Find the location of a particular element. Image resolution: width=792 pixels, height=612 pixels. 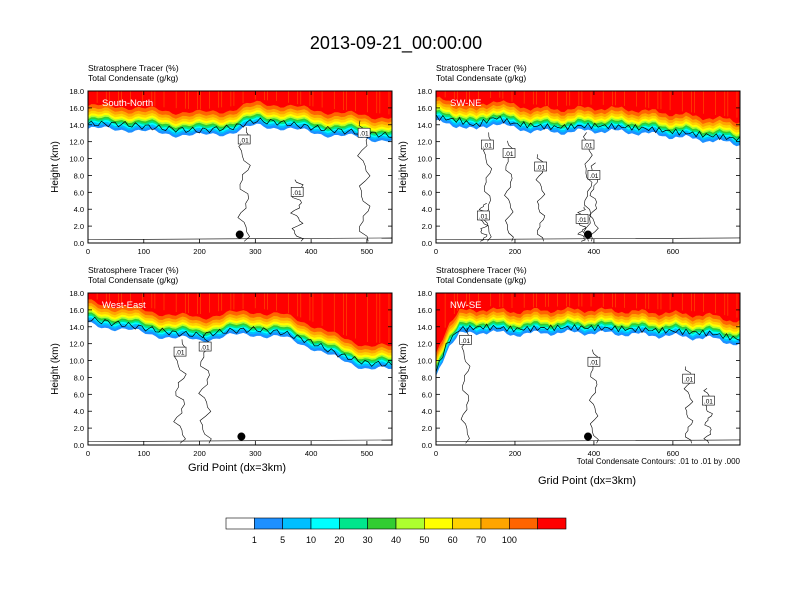

colorbar-label: 10 is located at coordinates (311, 540).